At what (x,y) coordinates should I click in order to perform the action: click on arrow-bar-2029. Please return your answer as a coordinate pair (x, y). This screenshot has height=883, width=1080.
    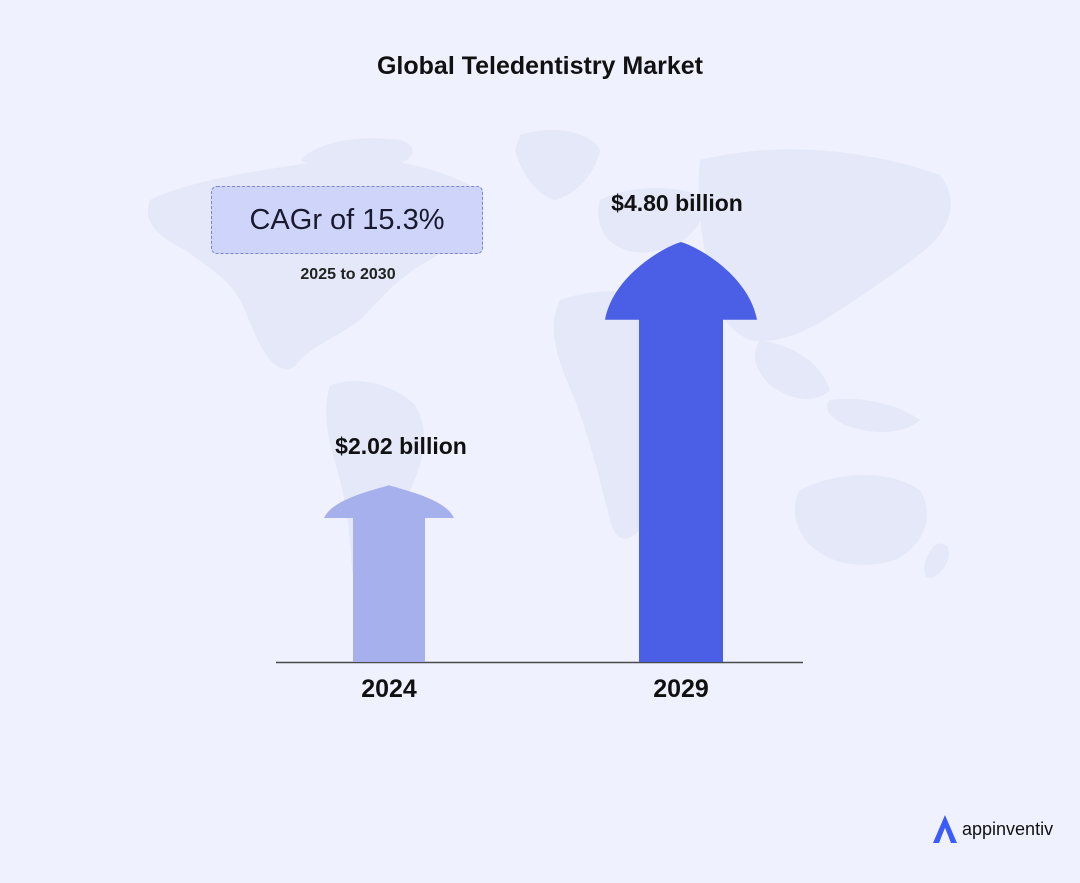
    Looking at the image, I should click on (681, 452).